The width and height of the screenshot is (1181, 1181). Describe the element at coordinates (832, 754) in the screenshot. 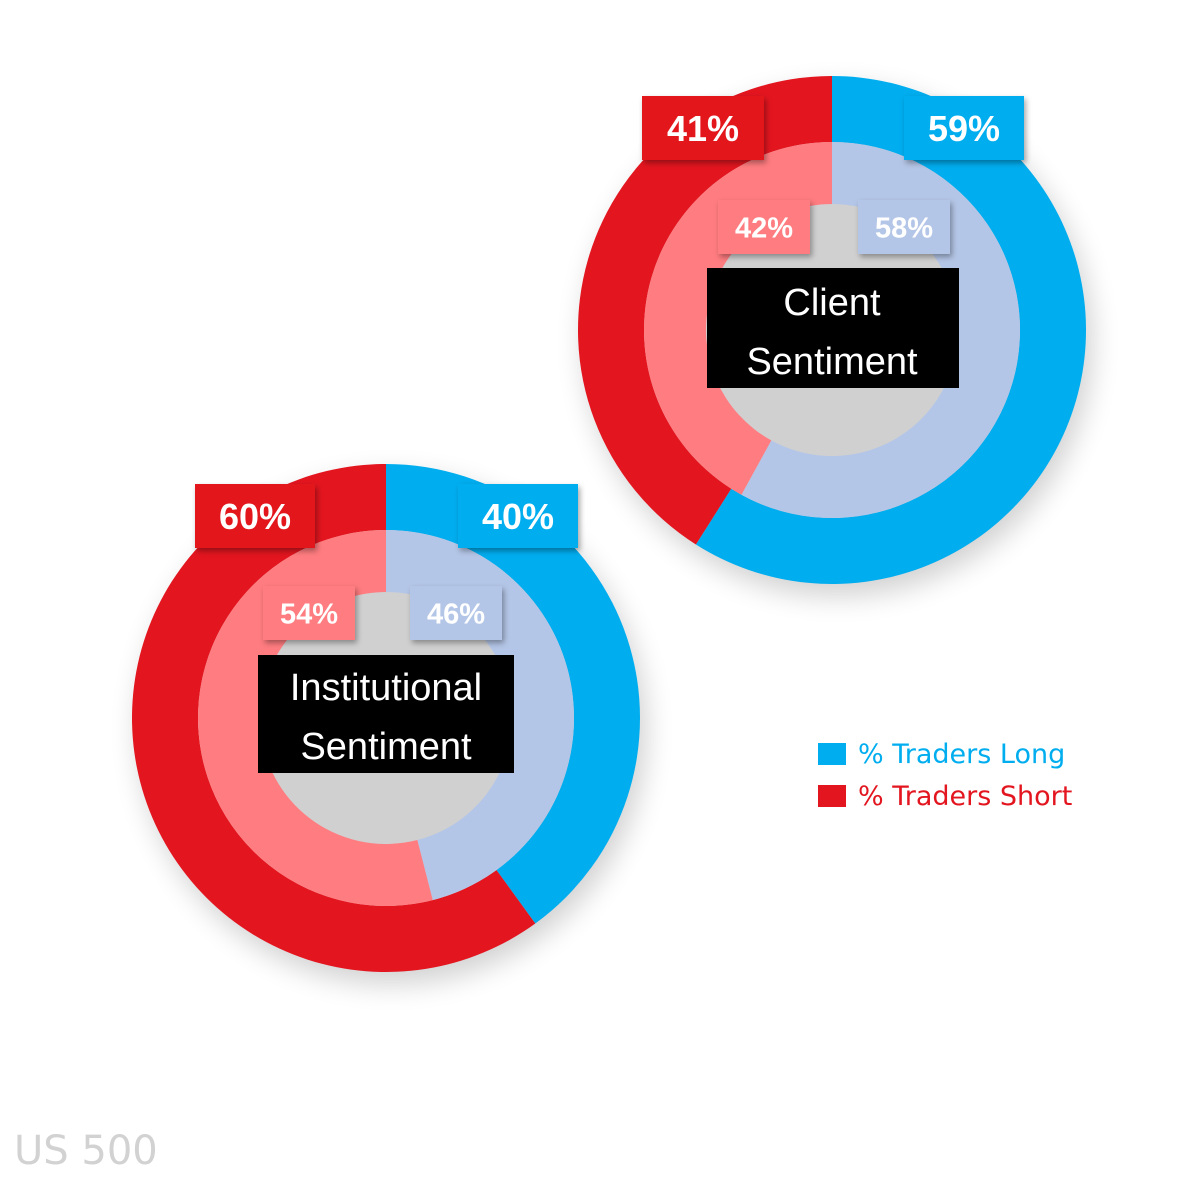

I see `legend-swatch-long` at that location.